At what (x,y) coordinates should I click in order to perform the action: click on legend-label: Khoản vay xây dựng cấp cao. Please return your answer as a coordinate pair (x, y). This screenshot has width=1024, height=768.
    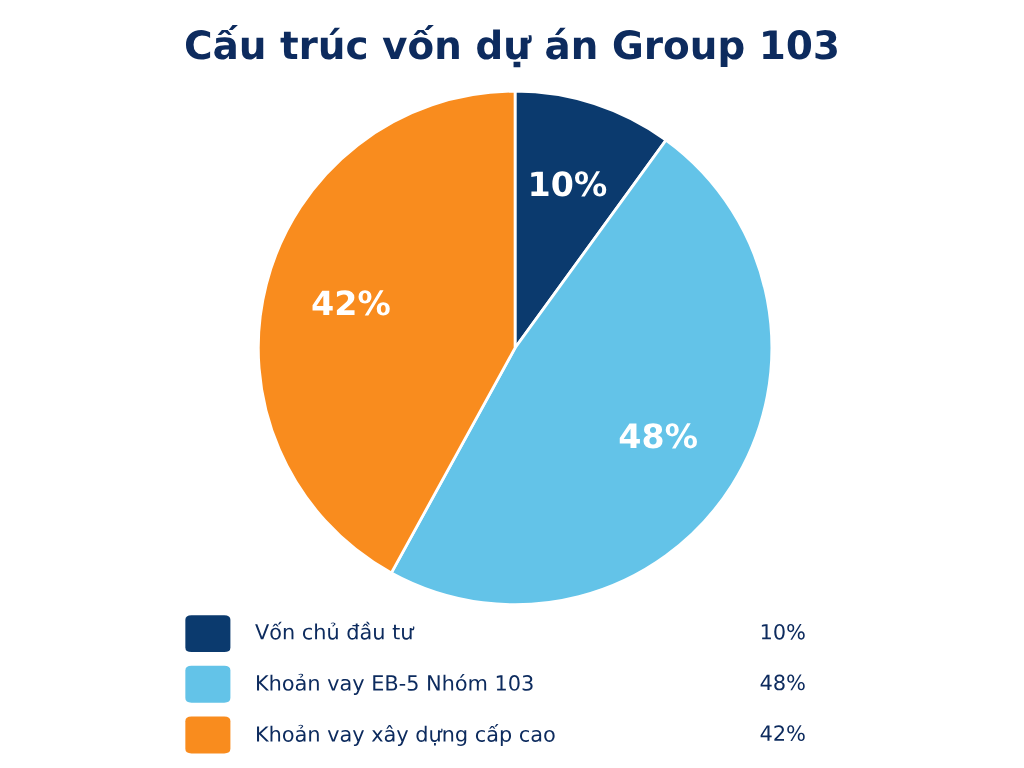
    Looking at the image, I should click on (406, 735).